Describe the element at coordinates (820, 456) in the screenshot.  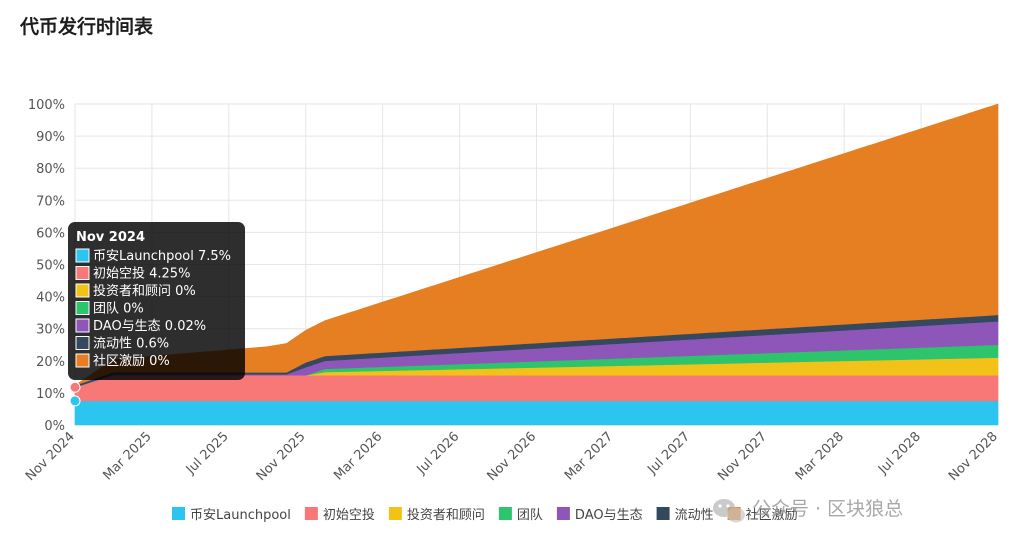
I see `x-tick-label: Mar 2028` at that location.